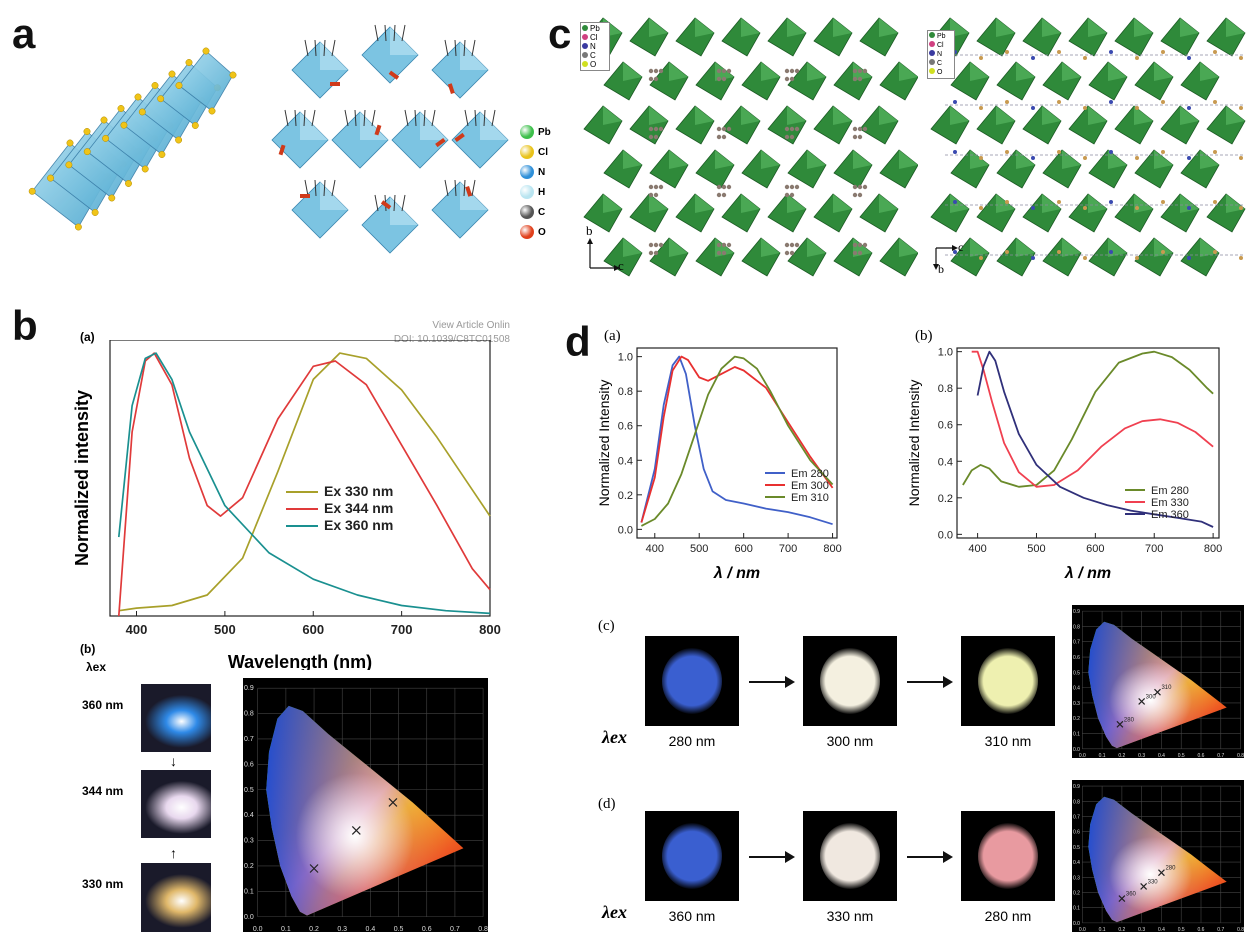  Describe the element at coordinates (1220, 755) in the screenshot. I see `x-tick-label: 0.7` at that location.